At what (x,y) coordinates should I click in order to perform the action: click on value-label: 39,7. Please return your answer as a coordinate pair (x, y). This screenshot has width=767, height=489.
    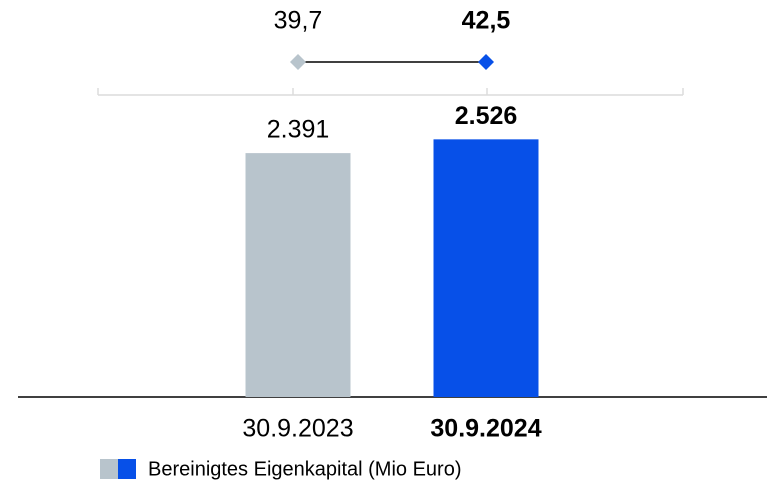
    Looking at the image, I should click on (298, 21).